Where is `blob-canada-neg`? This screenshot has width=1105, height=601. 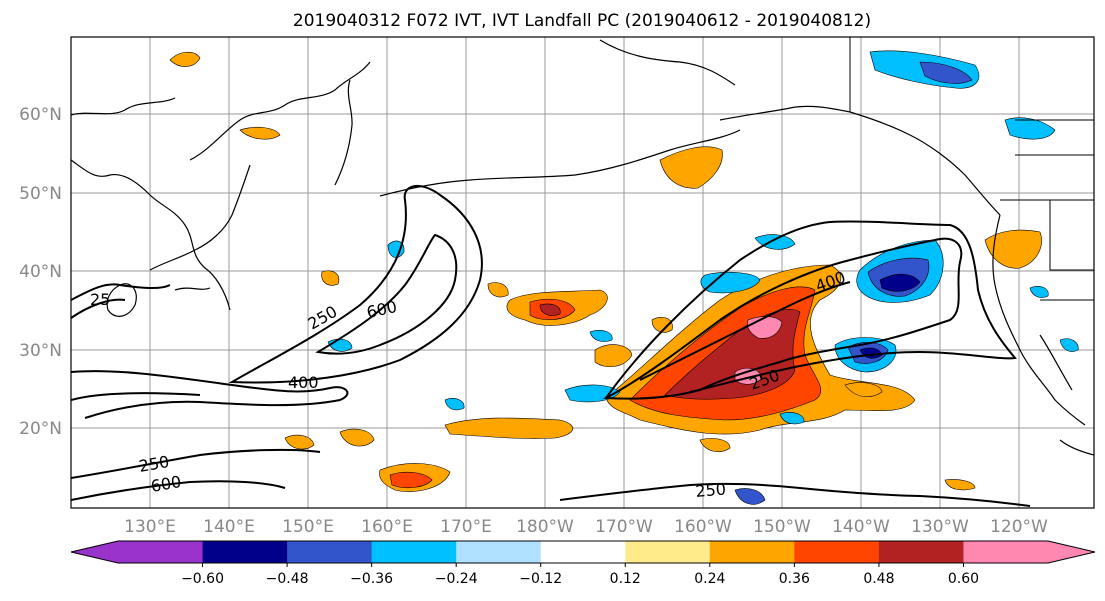 blob-canada-neg is located at coordinates (1030, 128).